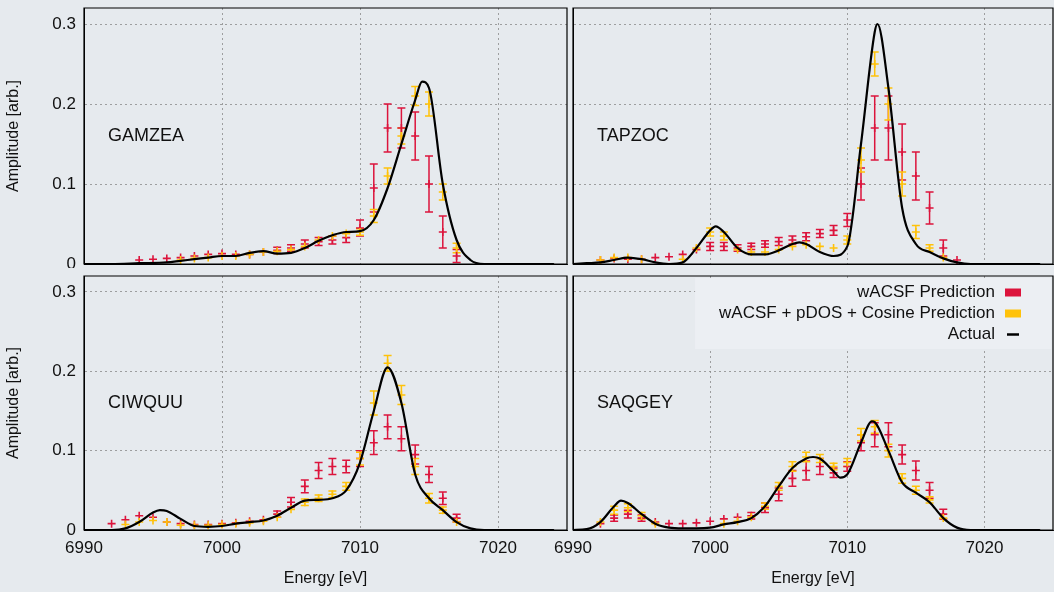  What do you see at coordinates (925, 292) in the screenshot?
I see `legend-label: wACSF Prediction` at bounding box center [925, 292].